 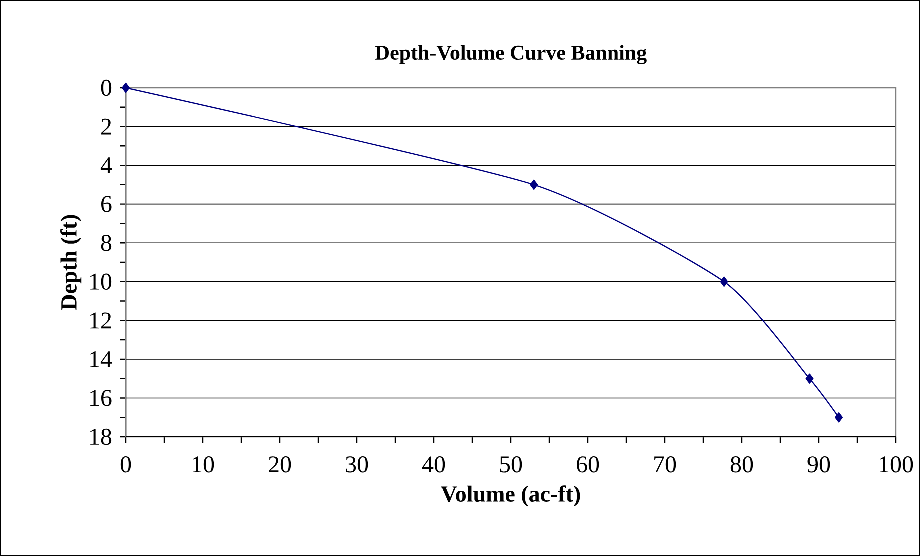 What do you see at coordinates (126, 464) in the screenshot?
I see `x-tick-label: 0` at bounding box center [126, 464].